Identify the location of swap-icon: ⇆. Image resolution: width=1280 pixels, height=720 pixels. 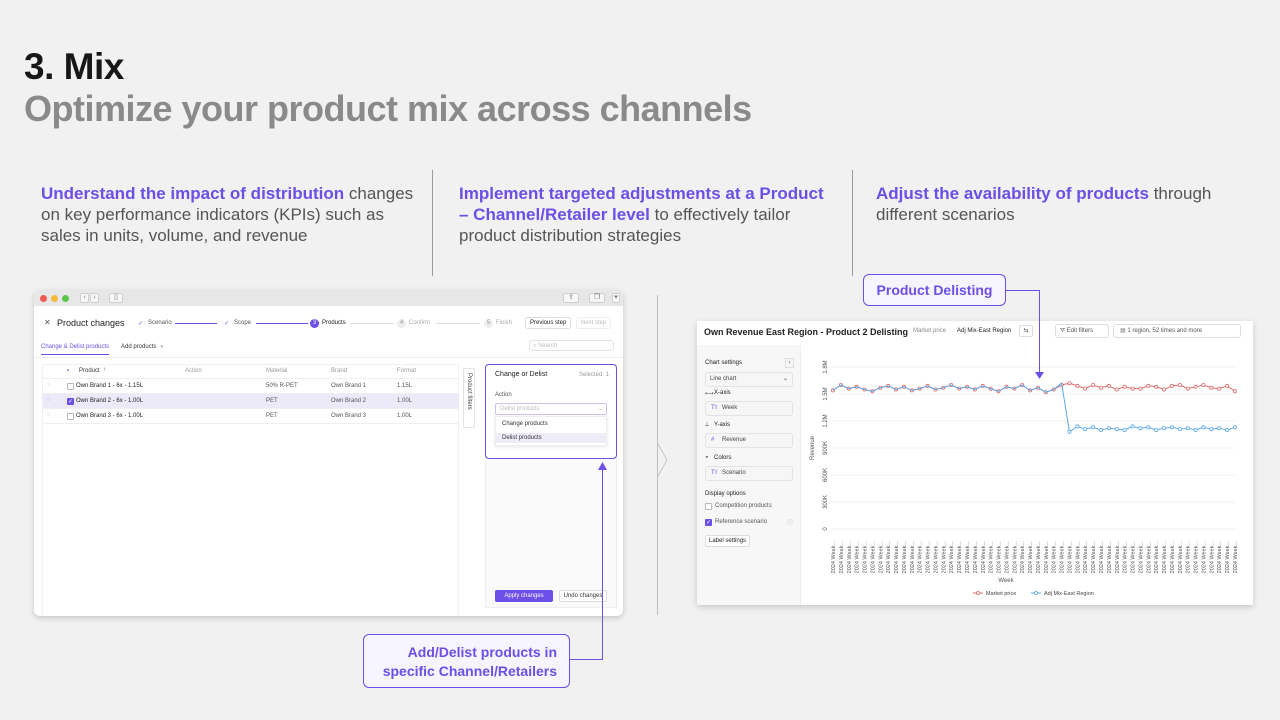
(1026, 331).